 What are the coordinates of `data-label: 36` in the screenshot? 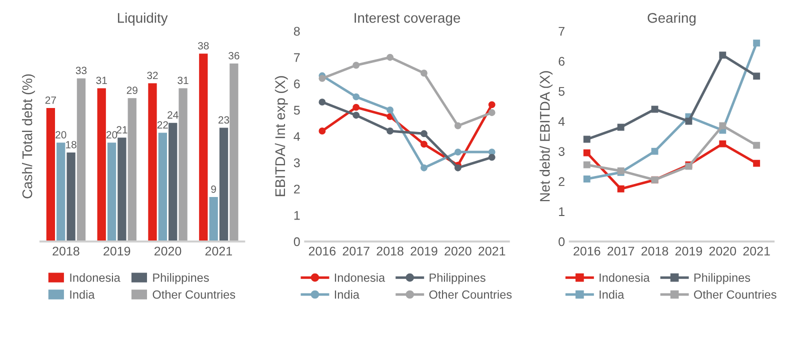 It's located at (234, 56).